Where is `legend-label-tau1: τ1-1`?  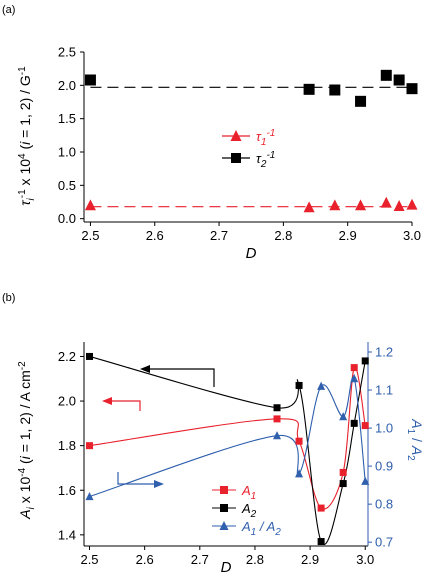
legend-label-tau1: τ1-1 is located at coordinates (265, 138).